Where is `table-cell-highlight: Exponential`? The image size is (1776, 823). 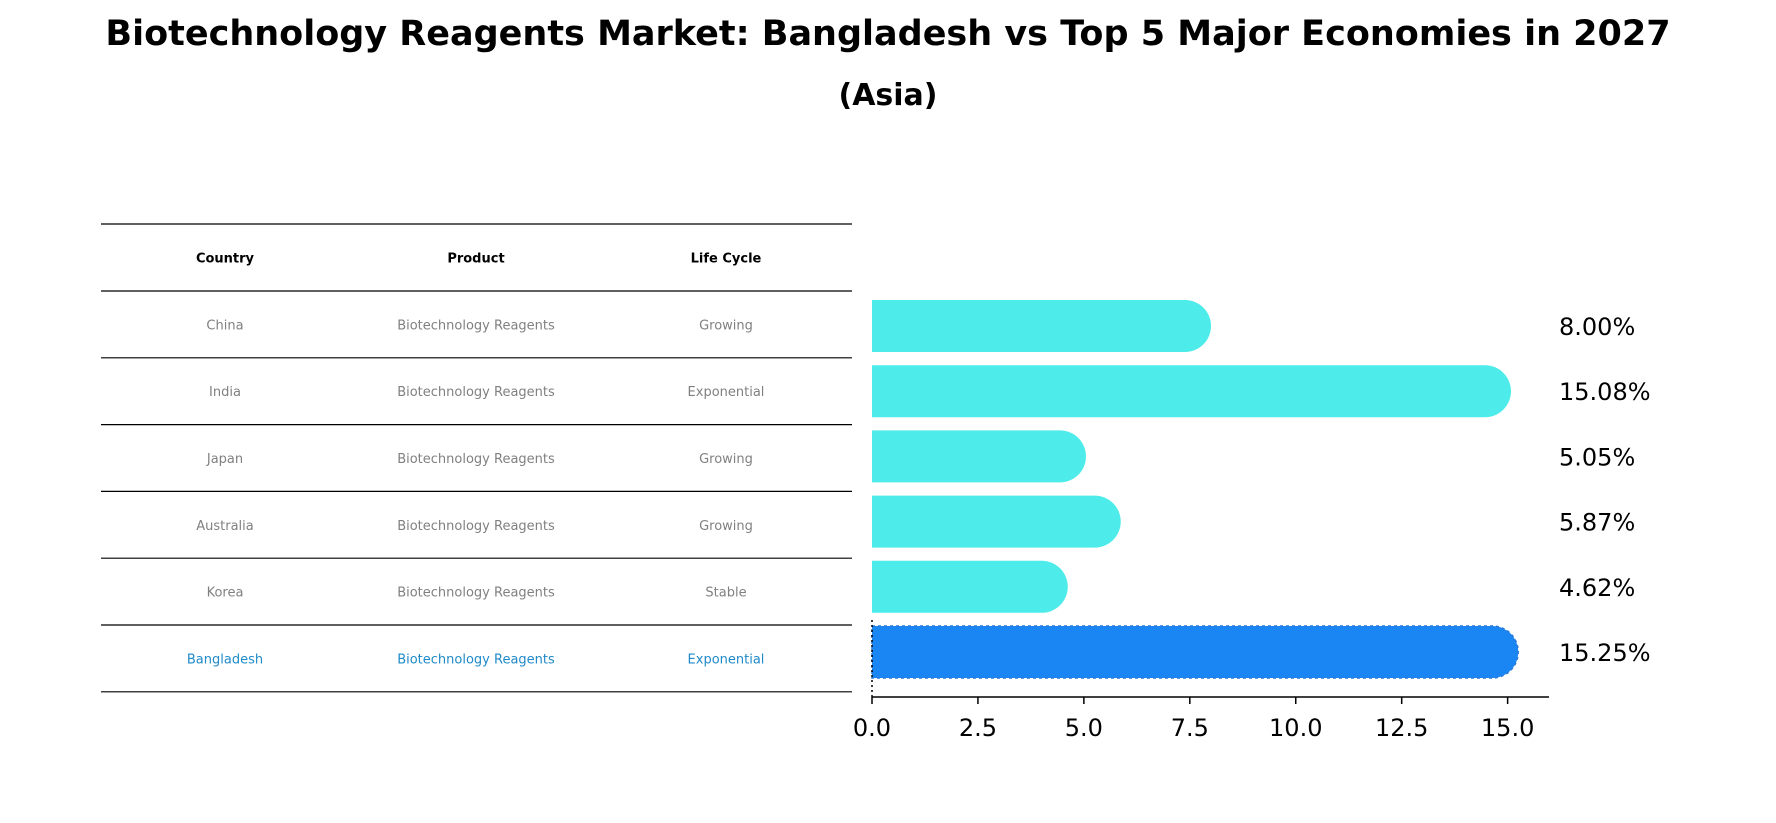 table-cell-highlight: Exponential is located at coordinates (726, 659).